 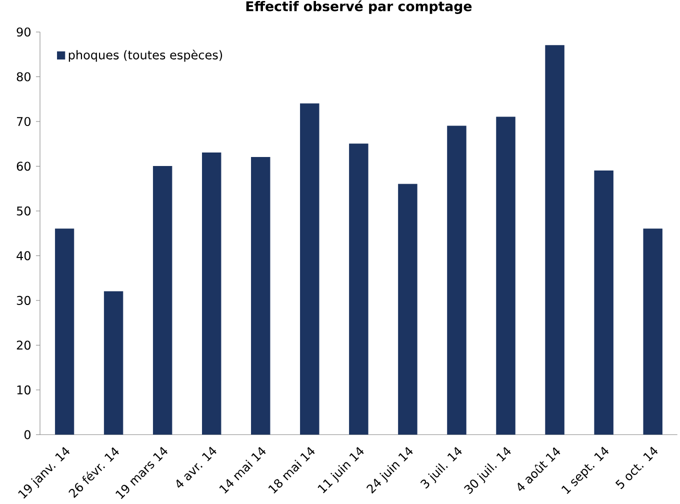 What do you see at coordinates (23, 32) in the screenshot?
I see `y-tick-label: 90` at bounding box center [23, 32].